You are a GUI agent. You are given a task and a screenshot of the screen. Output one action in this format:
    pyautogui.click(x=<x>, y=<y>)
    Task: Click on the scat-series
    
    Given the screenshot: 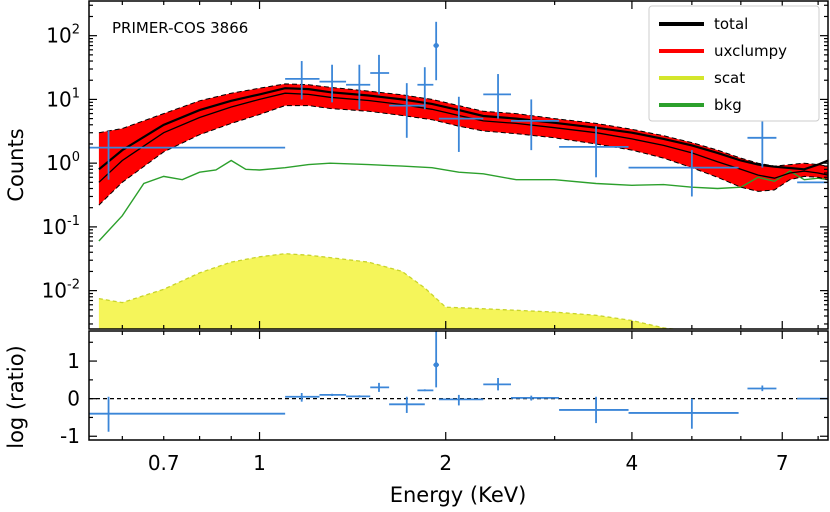 What is the action you would take?
    pyautogui.click(x=395, y=291)
    